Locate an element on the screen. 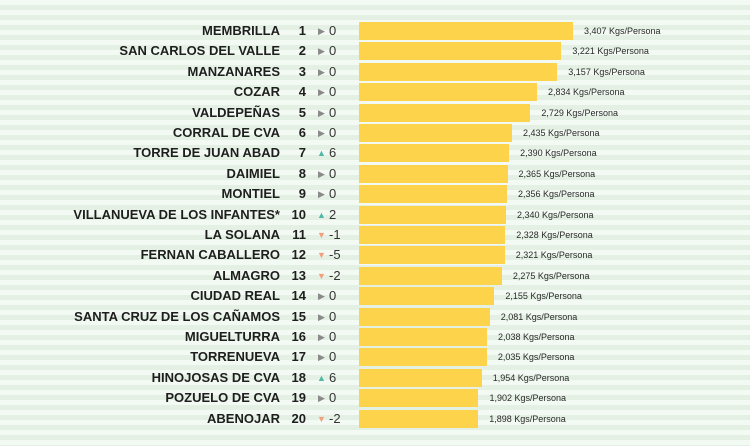 The width and height of the screenshot is (750, 446). rank-number: 12 is located at coordinates (298, 255).